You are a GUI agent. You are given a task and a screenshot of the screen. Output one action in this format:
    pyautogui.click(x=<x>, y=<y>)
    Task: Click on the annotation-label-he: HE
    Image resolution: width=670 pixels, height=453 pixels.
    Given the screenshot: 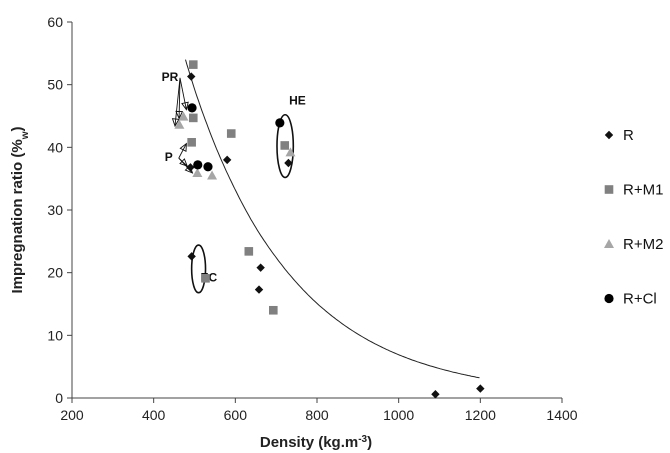 What is the action you would take?
    pyautogui.click(x=297, y=101)
    